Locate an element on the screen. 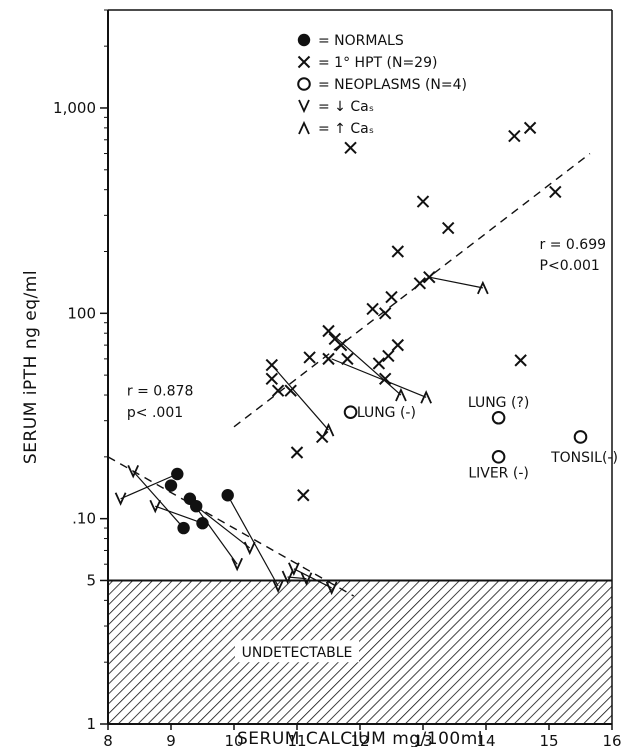  y-tick-label: 5 is located at coordinates (91, 580).